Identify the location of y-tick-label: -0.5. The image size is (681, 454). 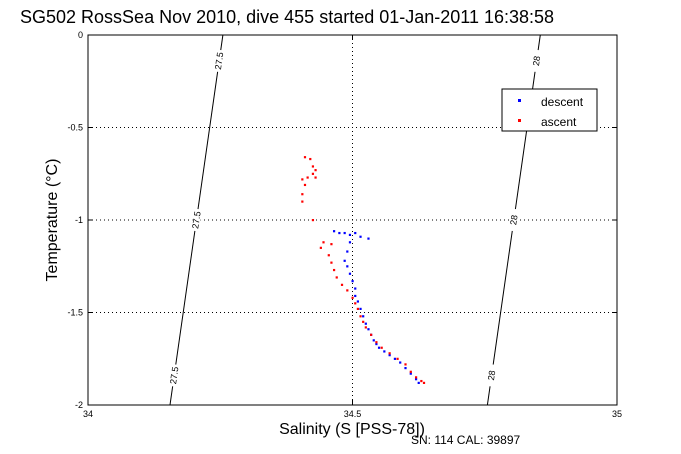
(75, 128).